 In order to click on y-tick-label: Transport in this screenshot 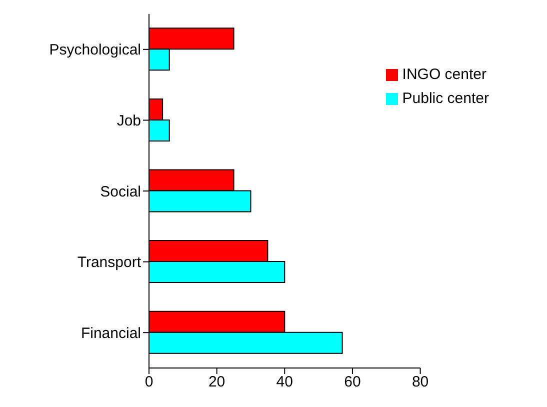, I will do `click(109, 263)`.